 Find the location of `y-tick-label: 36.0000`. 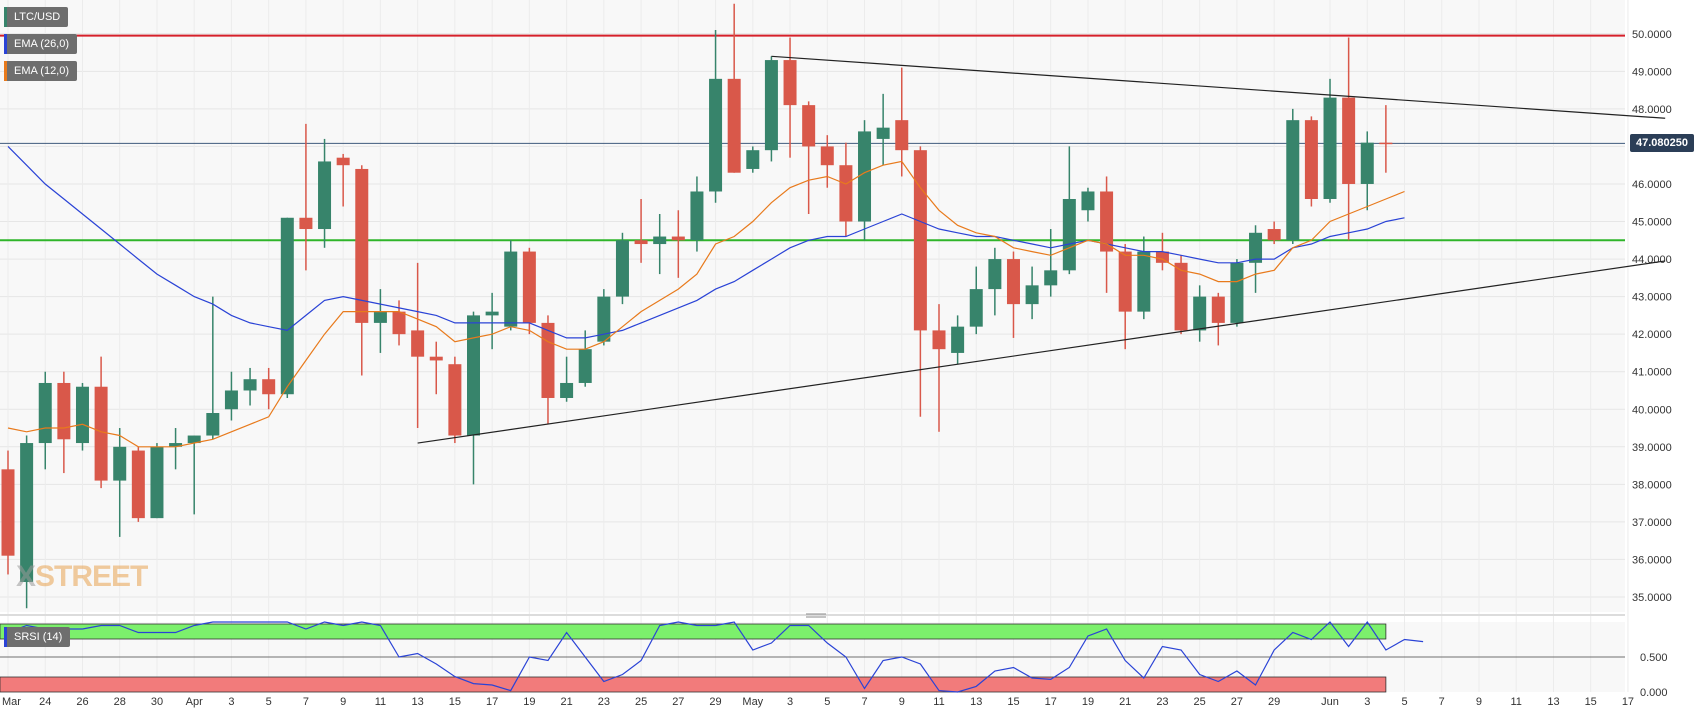

y-tick-label: 36.0000 is located at coordinates (1652, 560).